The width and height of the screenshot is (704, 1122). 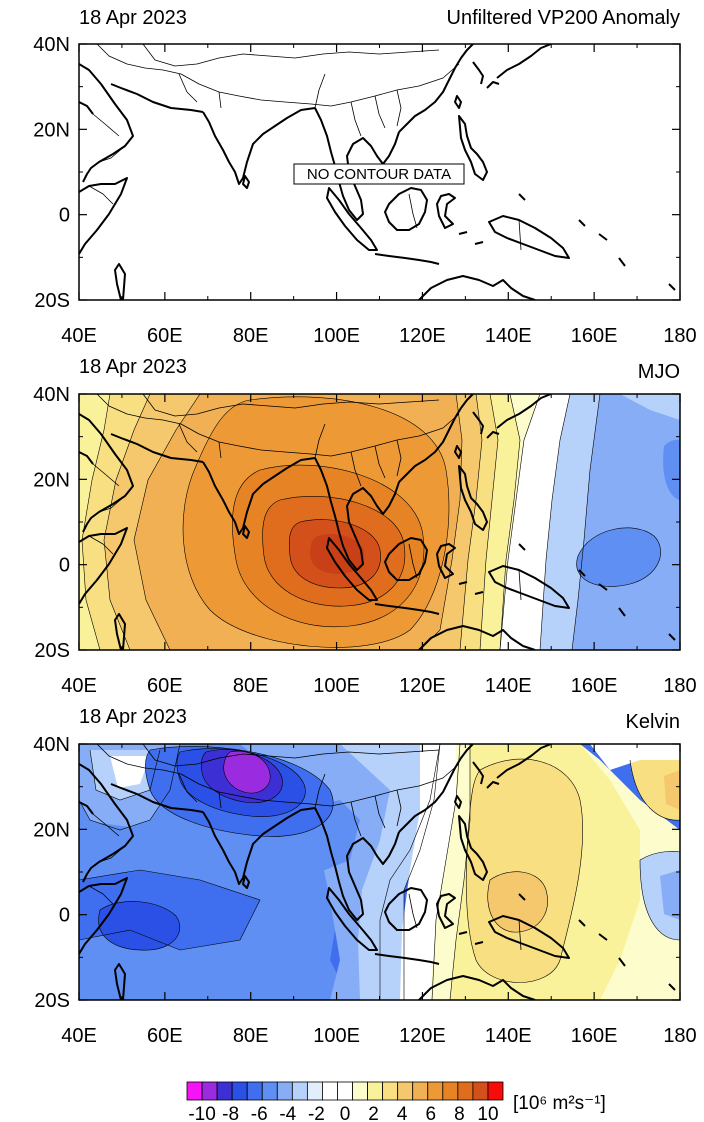 I want to click on panel-unfiltered-title: Unfiltered VP200 Anomaly, so click(x=563, y=18).